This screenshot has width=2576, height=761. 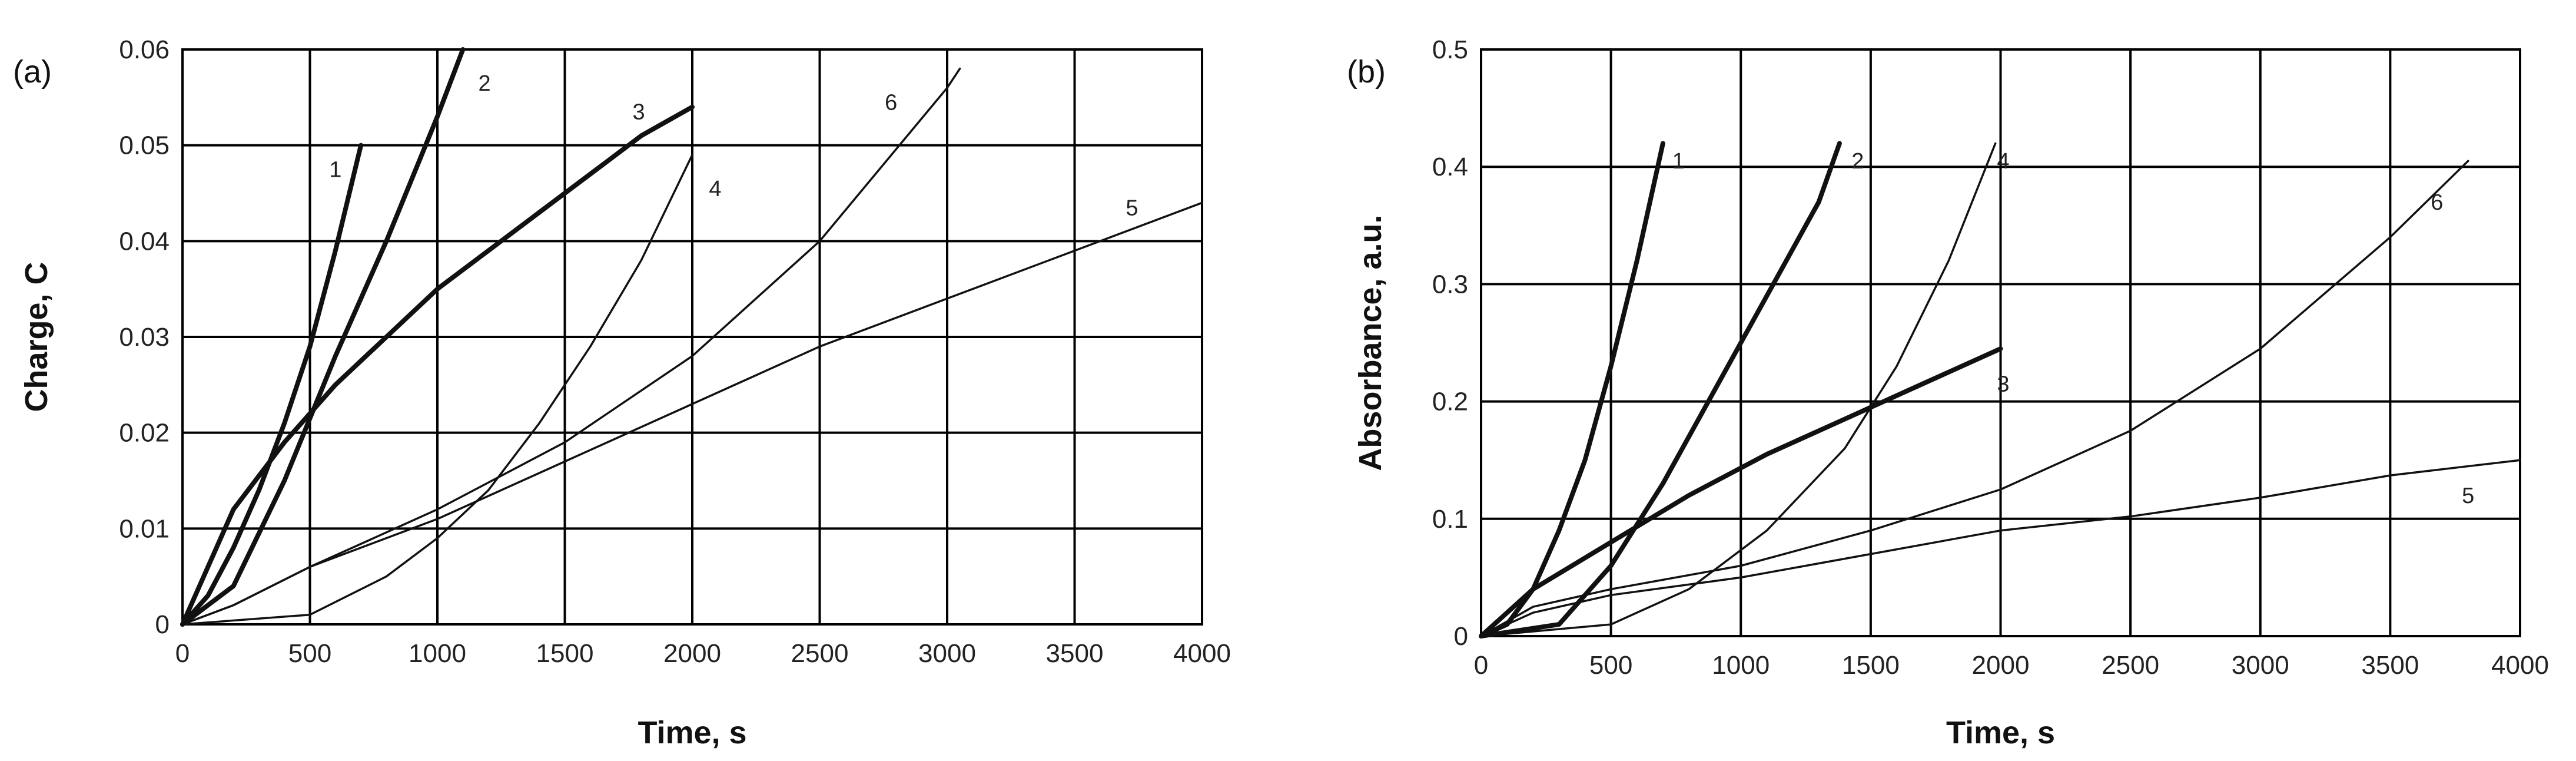 What do you see at coordinates (144, 434) in the screenshot?
I see `y-tick-label: 0.02` at bounding box center [144, 434].